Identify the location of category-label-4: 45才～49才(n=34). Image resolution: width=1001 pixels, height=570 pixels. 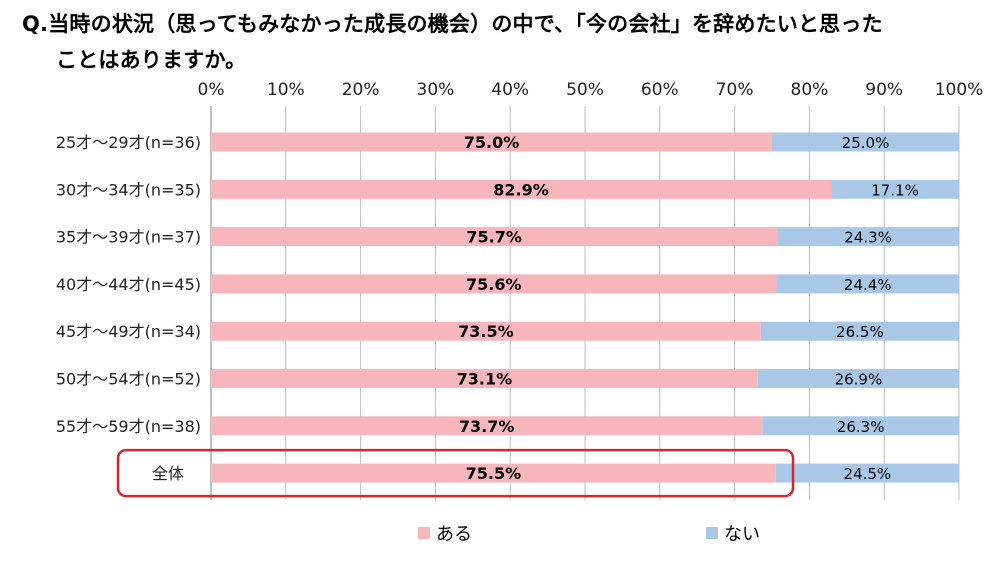
(128, 331).